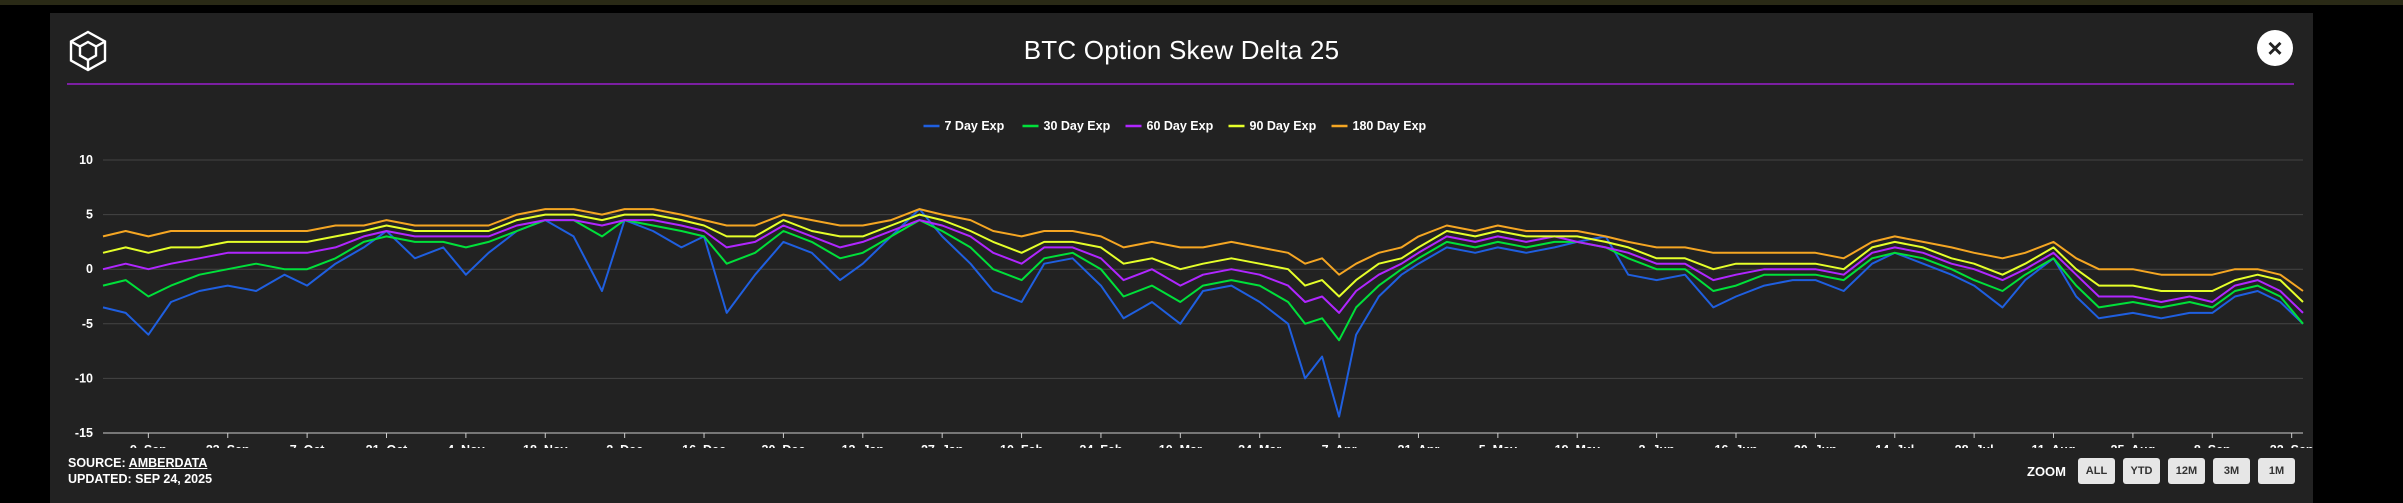 This screenshot has height=503, width=2403. Describe the element at coordinates (2133, 445) in the screenshot. I see `x-tick-label: 25. Aug` at that location.